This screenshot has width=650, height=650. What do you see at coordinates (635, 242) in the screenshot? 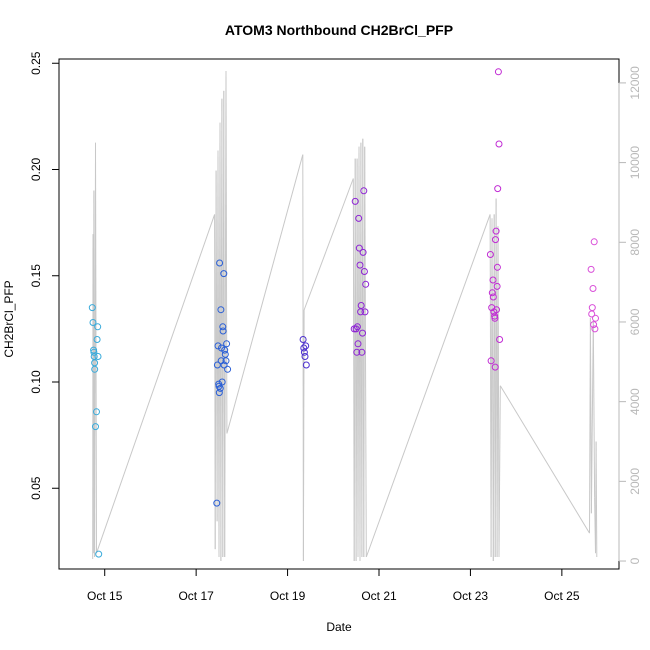
I see `right-tick-label: 8000` at bounding box center [635, 242].